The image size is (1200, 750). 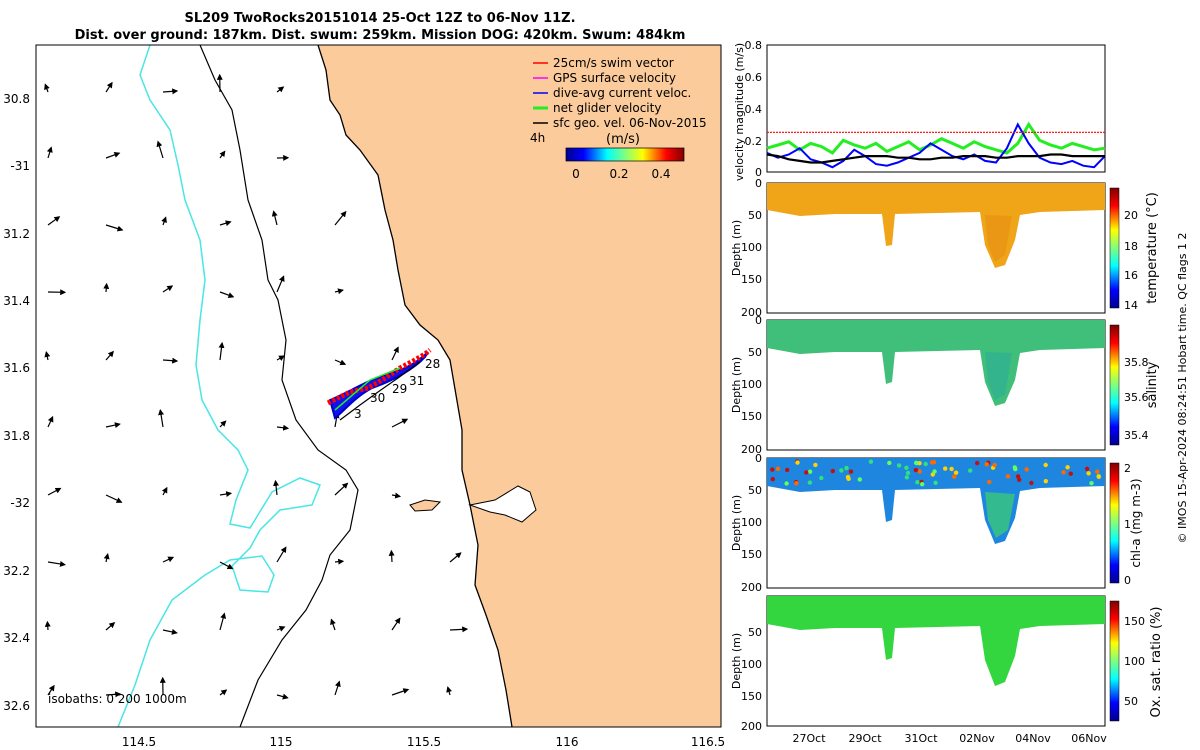 I want to click on legend-label: net glider velocity, so click(x=607, y=108).